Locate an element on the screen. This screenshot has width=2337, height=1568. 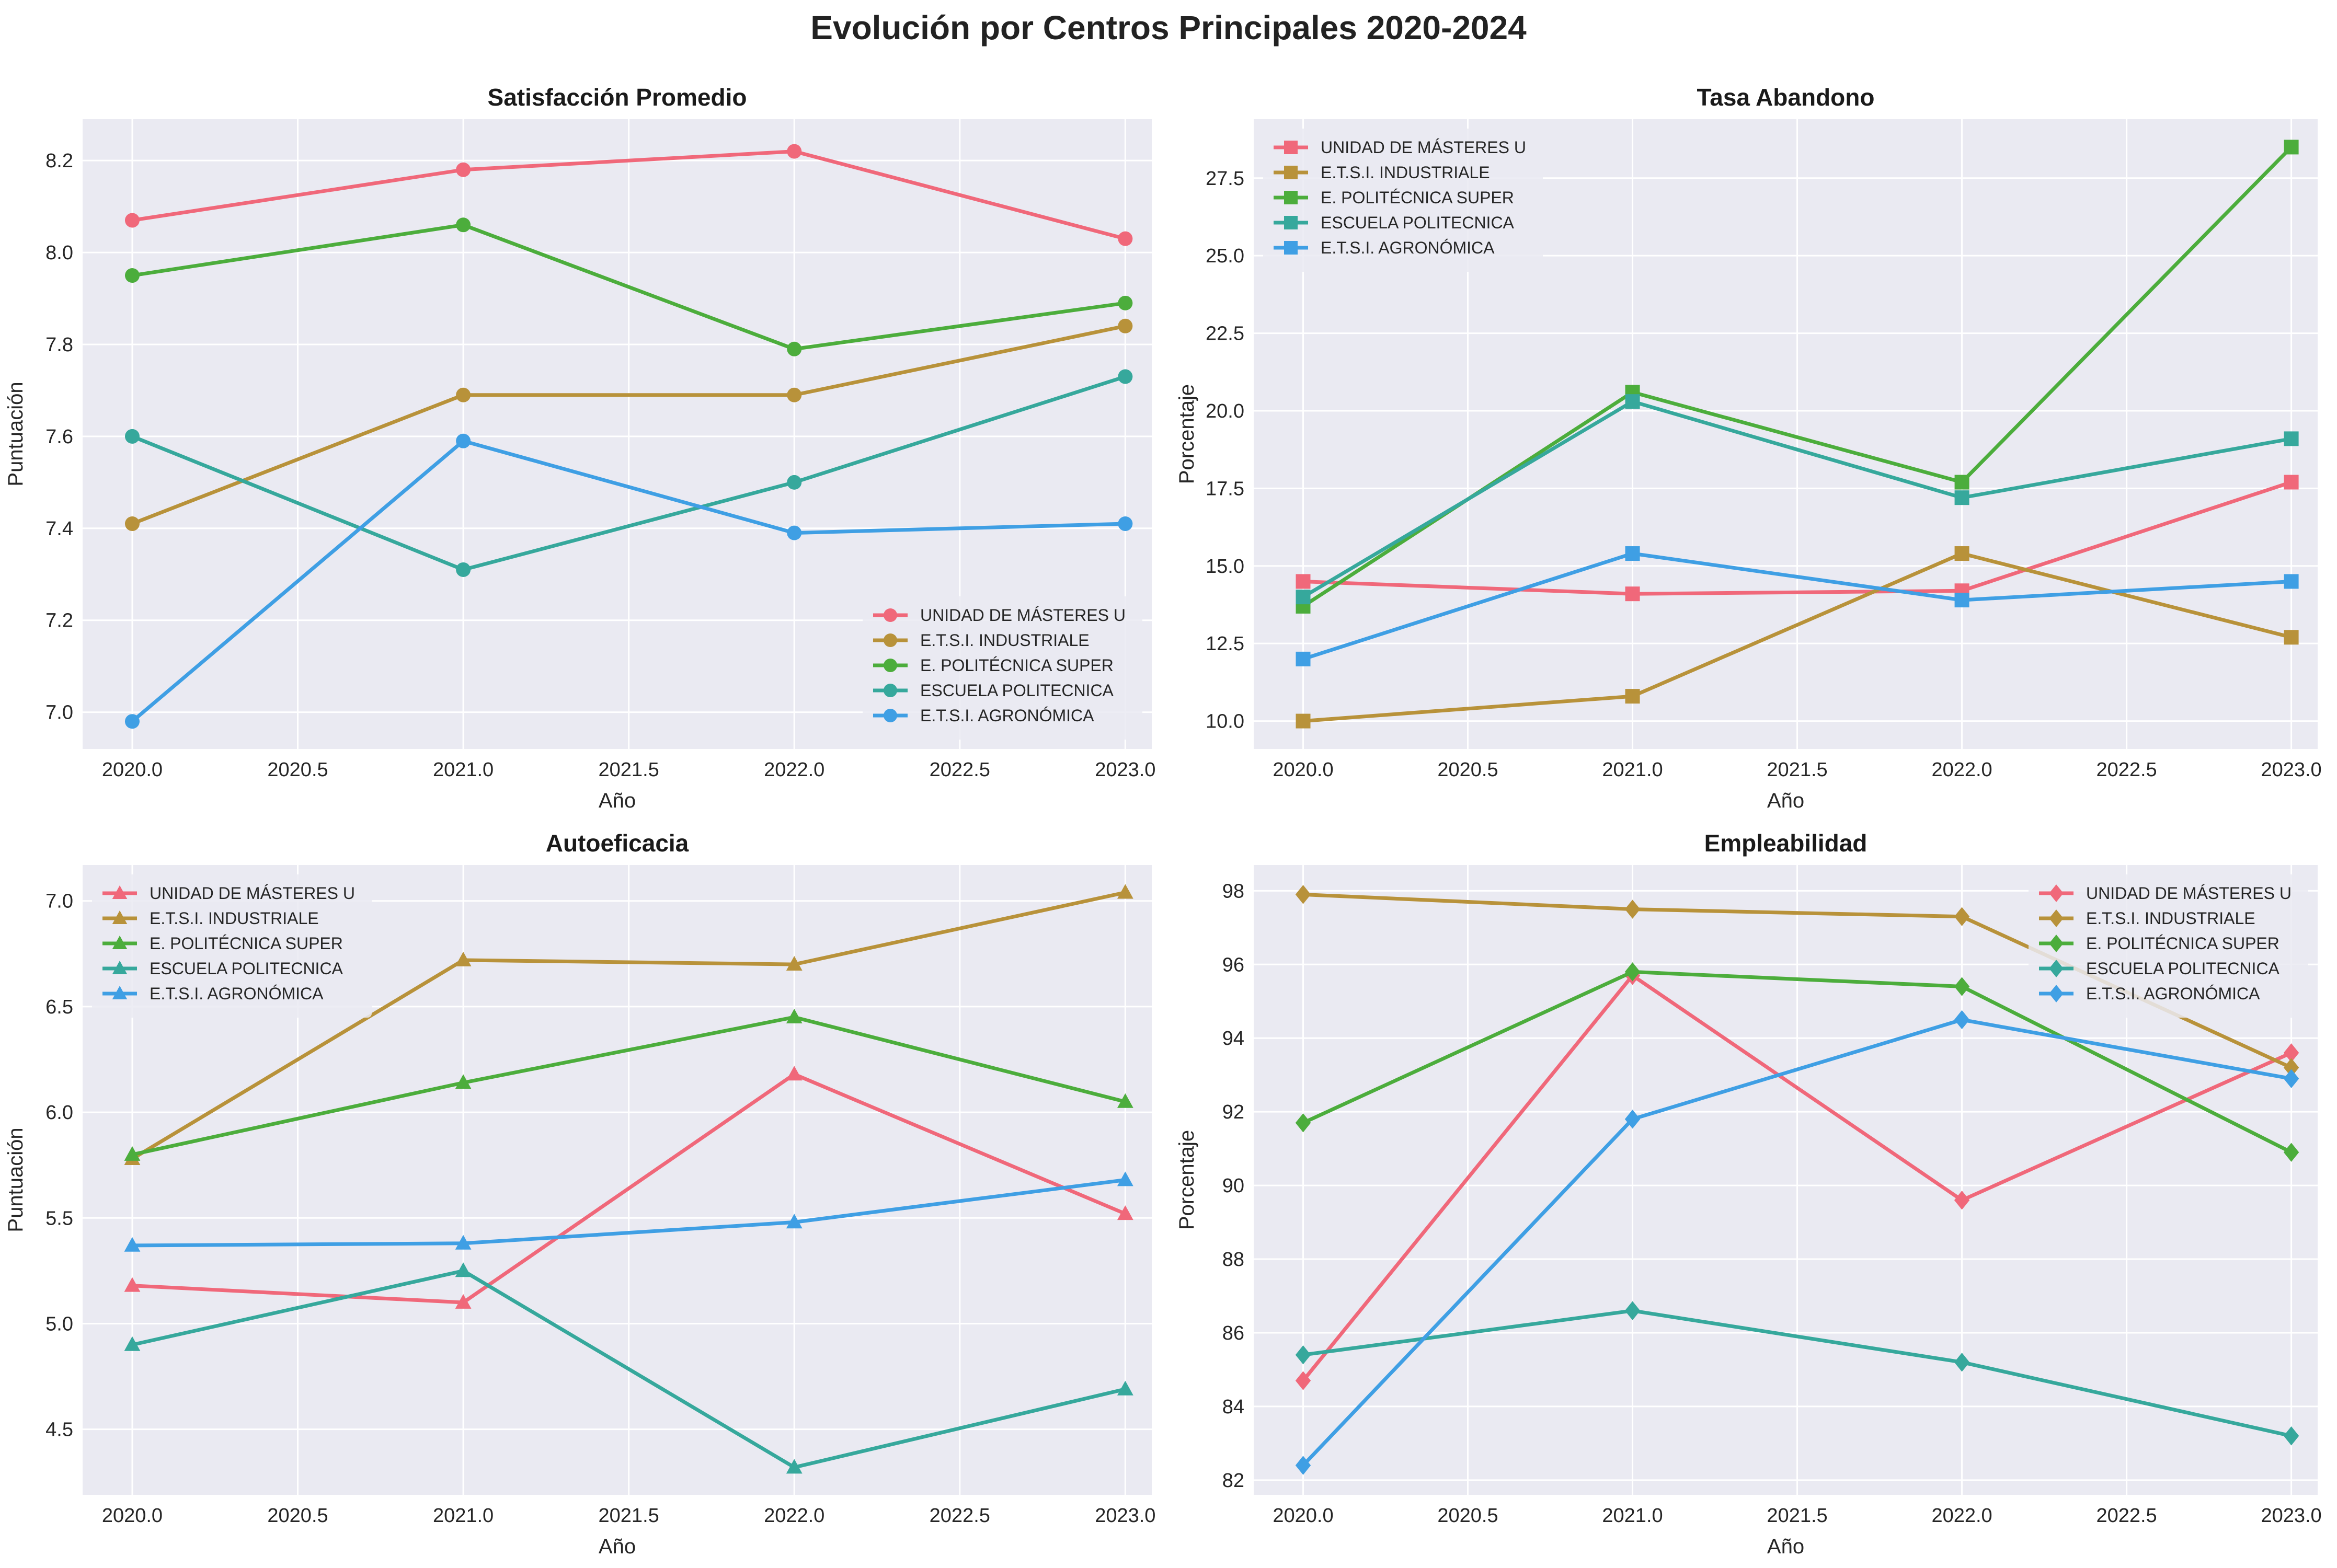
y-axis-label: Puntuación is located at coordinates (16, 434).